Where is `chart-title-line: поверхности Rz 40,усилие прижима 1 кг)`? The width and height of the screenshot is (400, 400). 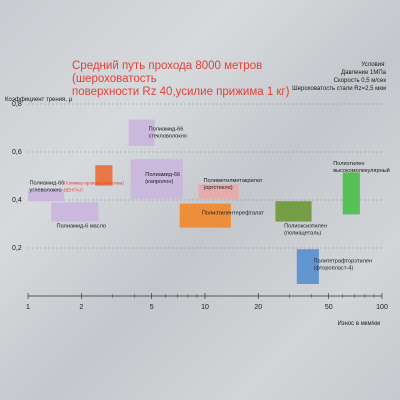
chart-title-line: поверхности Rz 40,усилие прижима 1 кг) is located at coordinates (181, 92).